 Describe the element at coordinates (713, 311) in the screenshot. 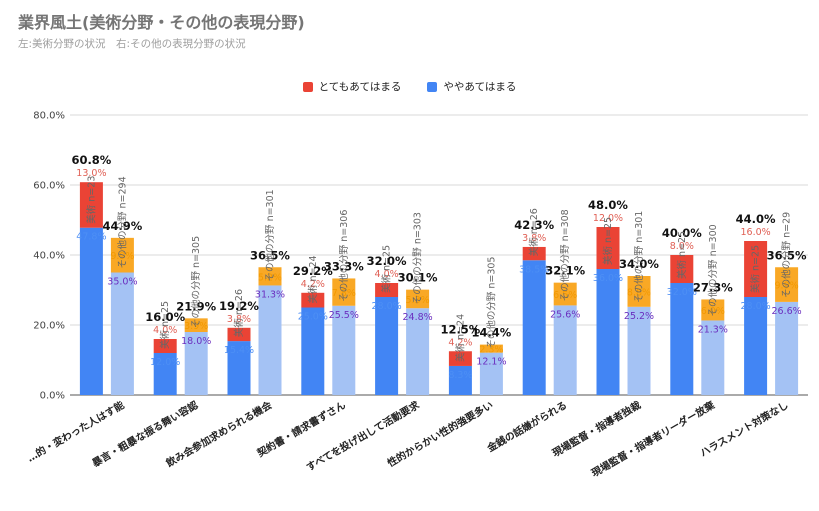

I see `data-label-very: 6.0%` at that location.